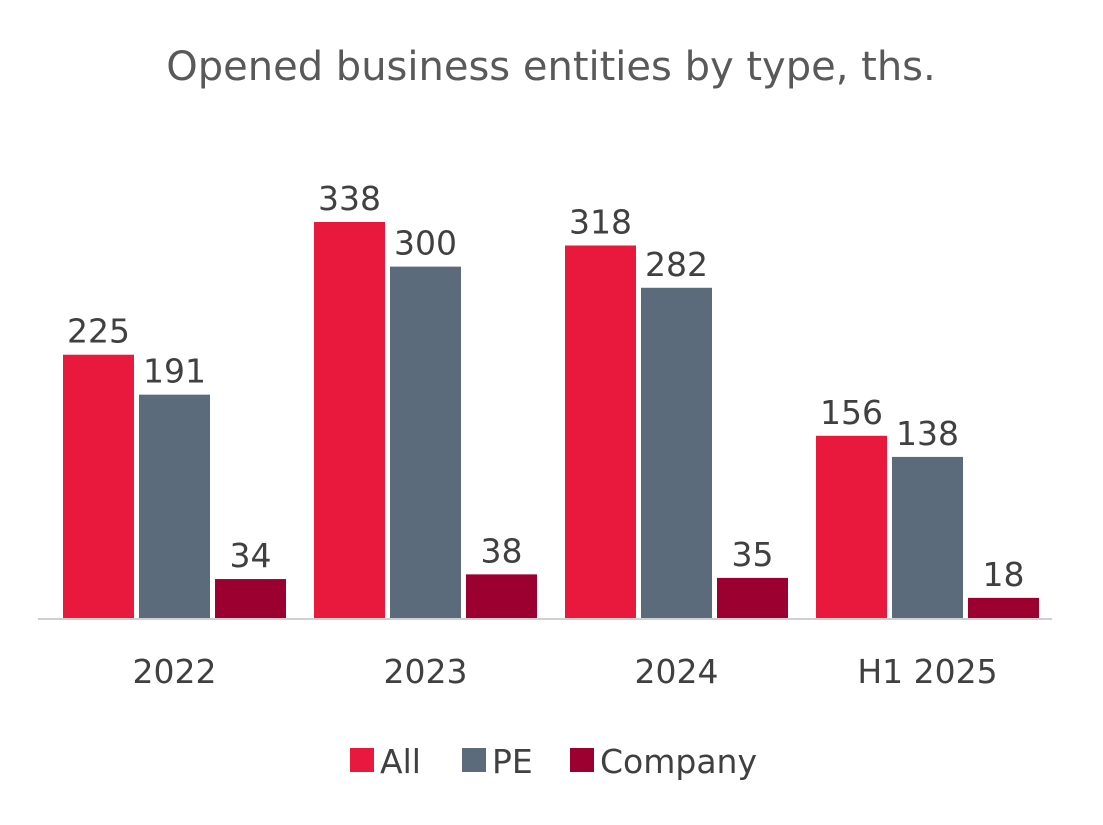 The image size is (1103, 825). I want to click on bar-company-h1-2025, so click(1003, 608).